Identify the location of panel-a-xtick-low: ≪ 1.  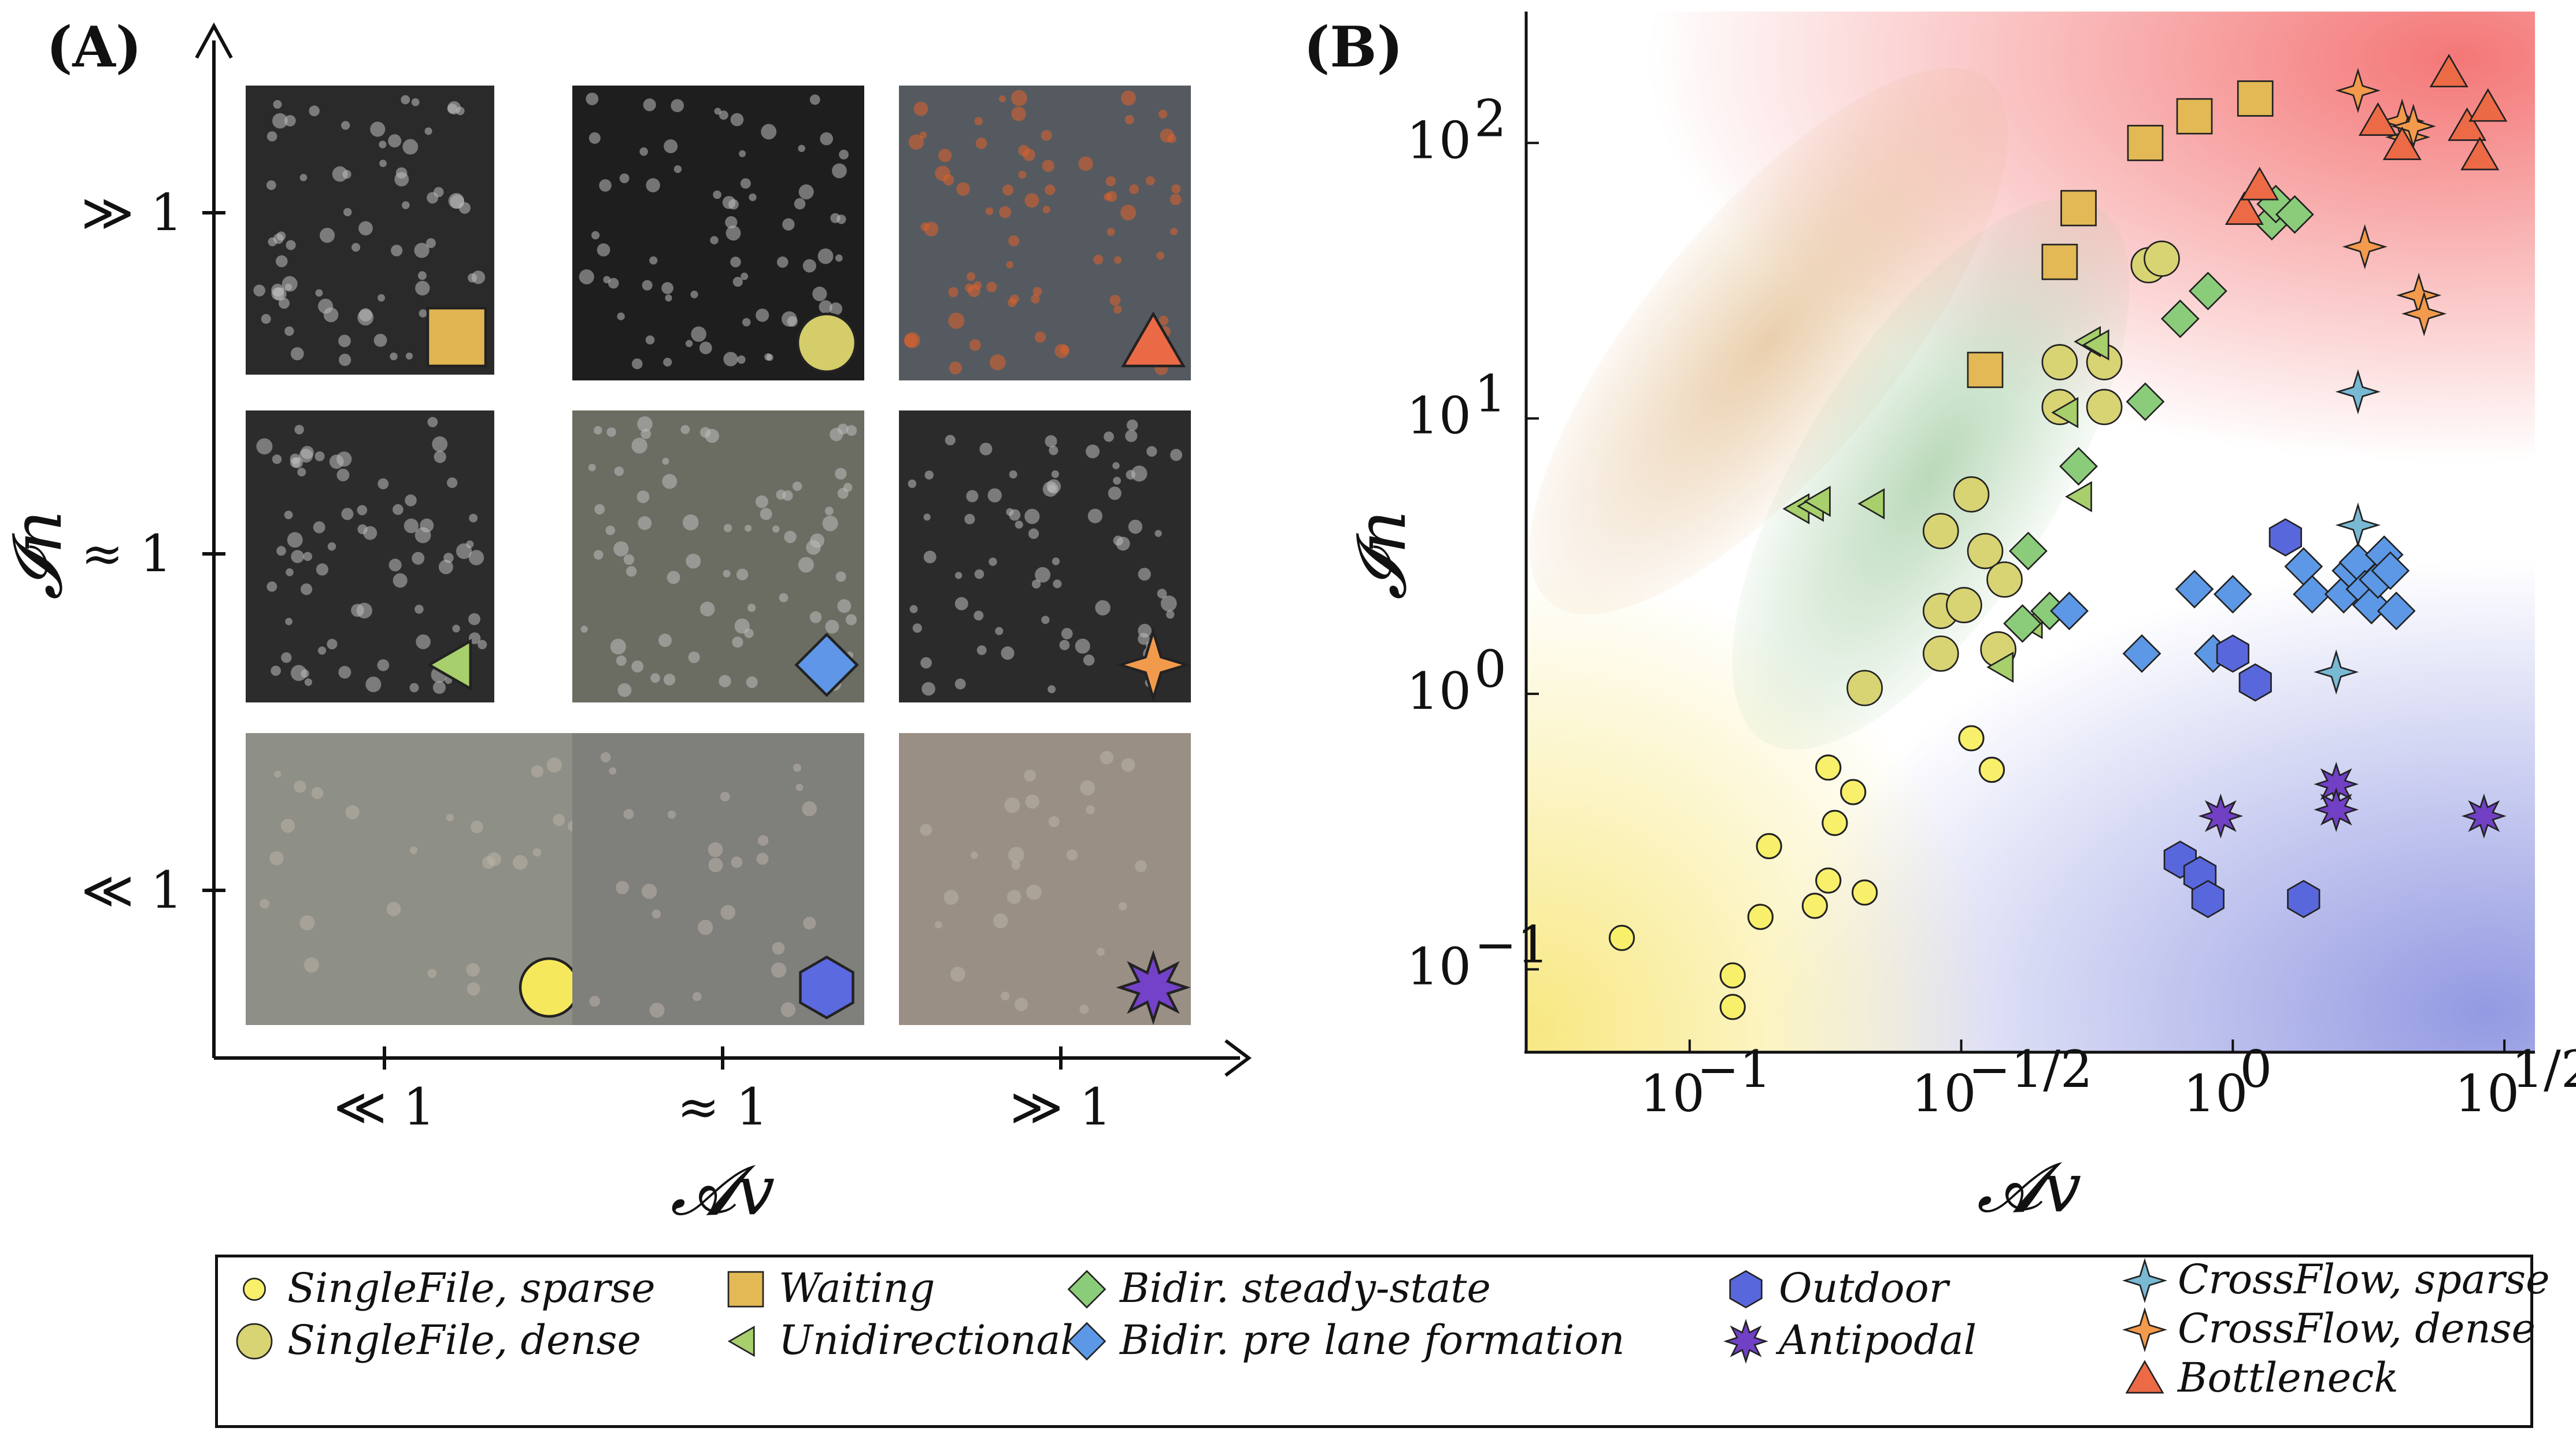
(384, 1107).